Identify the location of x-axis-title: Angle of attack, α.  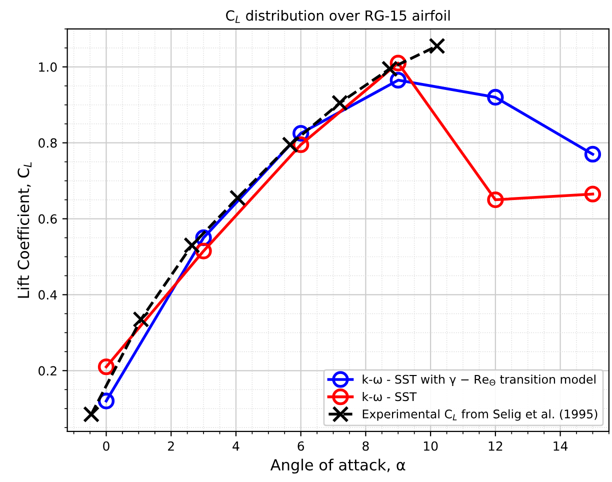
(338, 466).